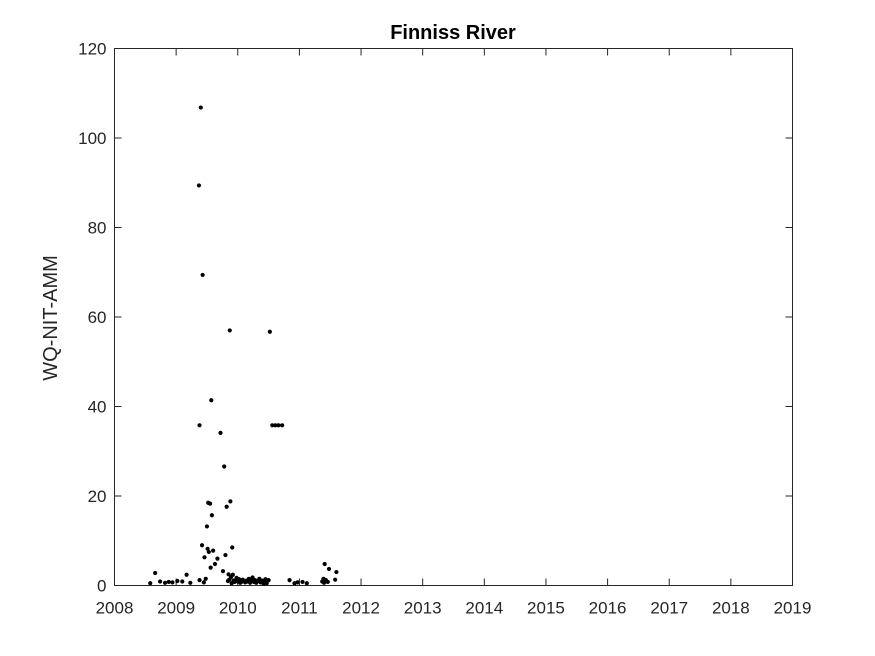  I want to click on y-tick-label: 20, so click(97, 496).